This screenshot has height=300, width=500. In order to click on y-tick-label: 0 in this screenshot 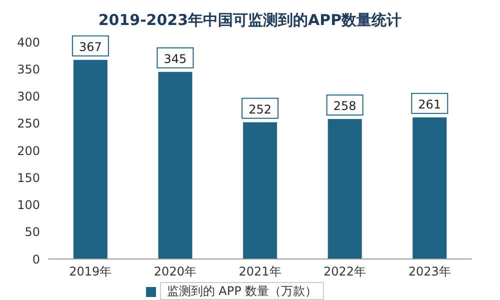, I will do `click(36, 259)`.